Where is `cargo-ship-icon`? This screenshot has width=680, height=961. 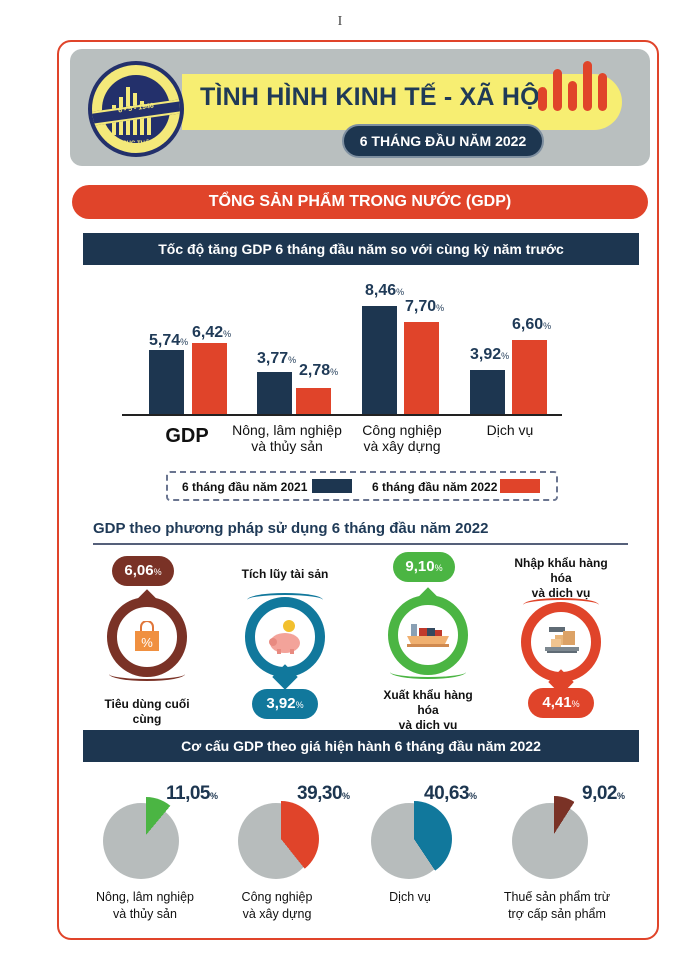 cargo-ship-icon is located at coordinates (428, 635).